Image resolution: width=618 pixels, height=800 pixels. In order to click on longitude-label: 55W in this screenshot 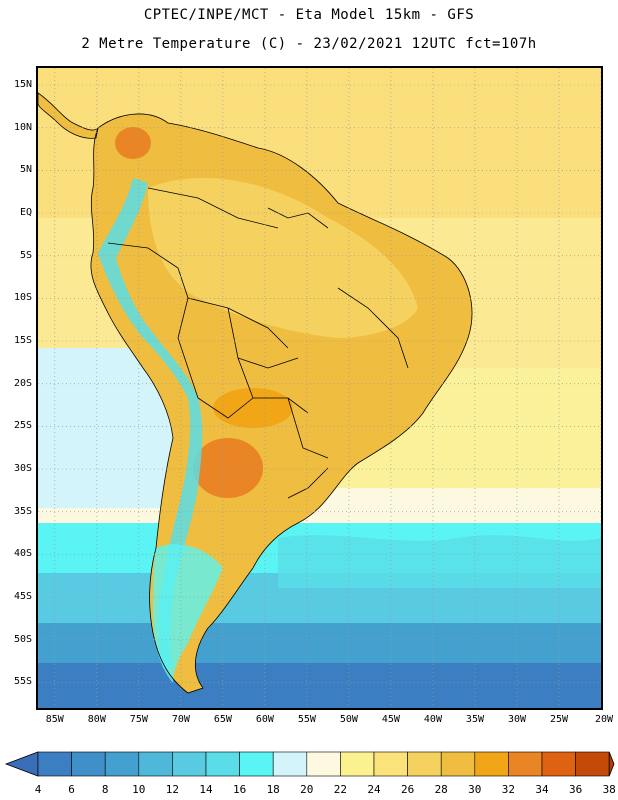, I will do `click(306, 719)`.